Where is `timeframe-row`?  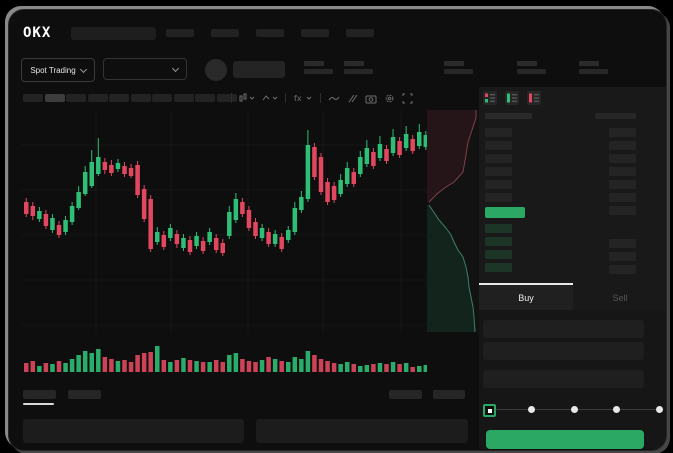
timeframe-row is located at coordinates (130, 98).